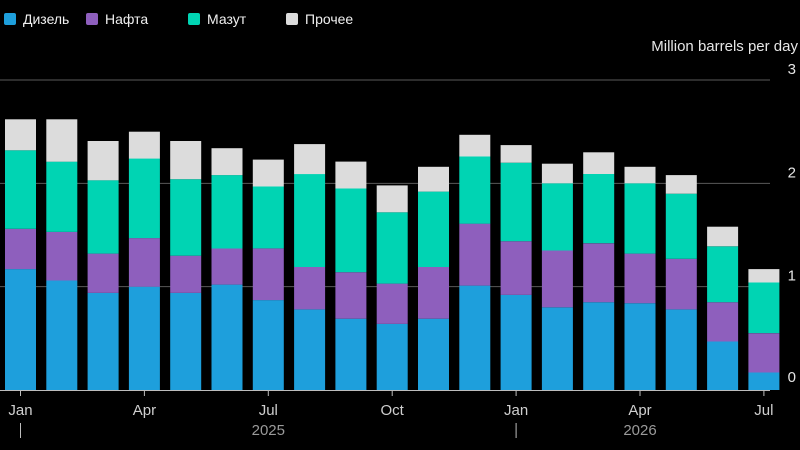 The image size is (800, 450). What do you see at coordinates (292, 19) in the screenshot?
I see `legend-swatch-other` at bounding box center [292, 19].